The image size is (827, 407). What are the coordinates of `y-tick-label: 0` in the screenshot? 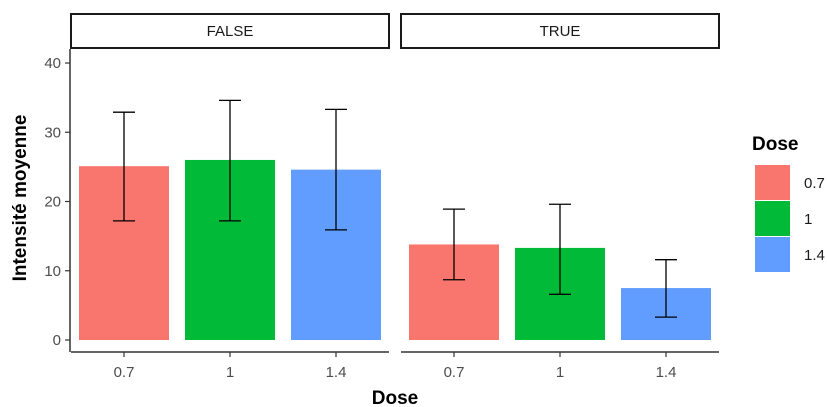 It's located at (57, 340).